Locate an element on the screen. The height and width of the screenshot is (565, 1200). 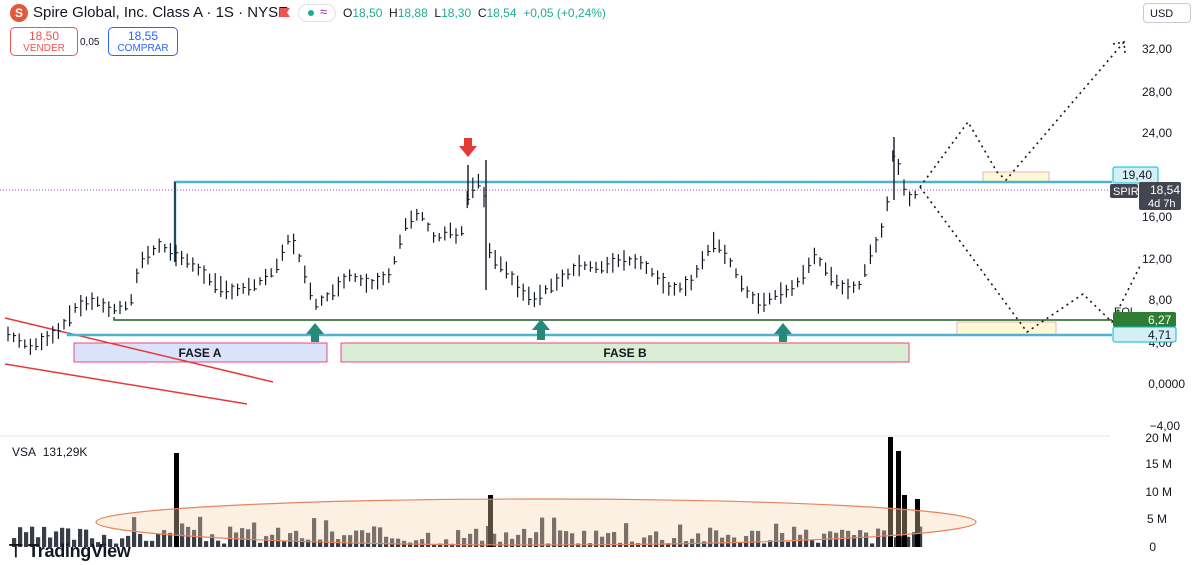
phase-b-label: FASE B is located at coordinates (625, 353).